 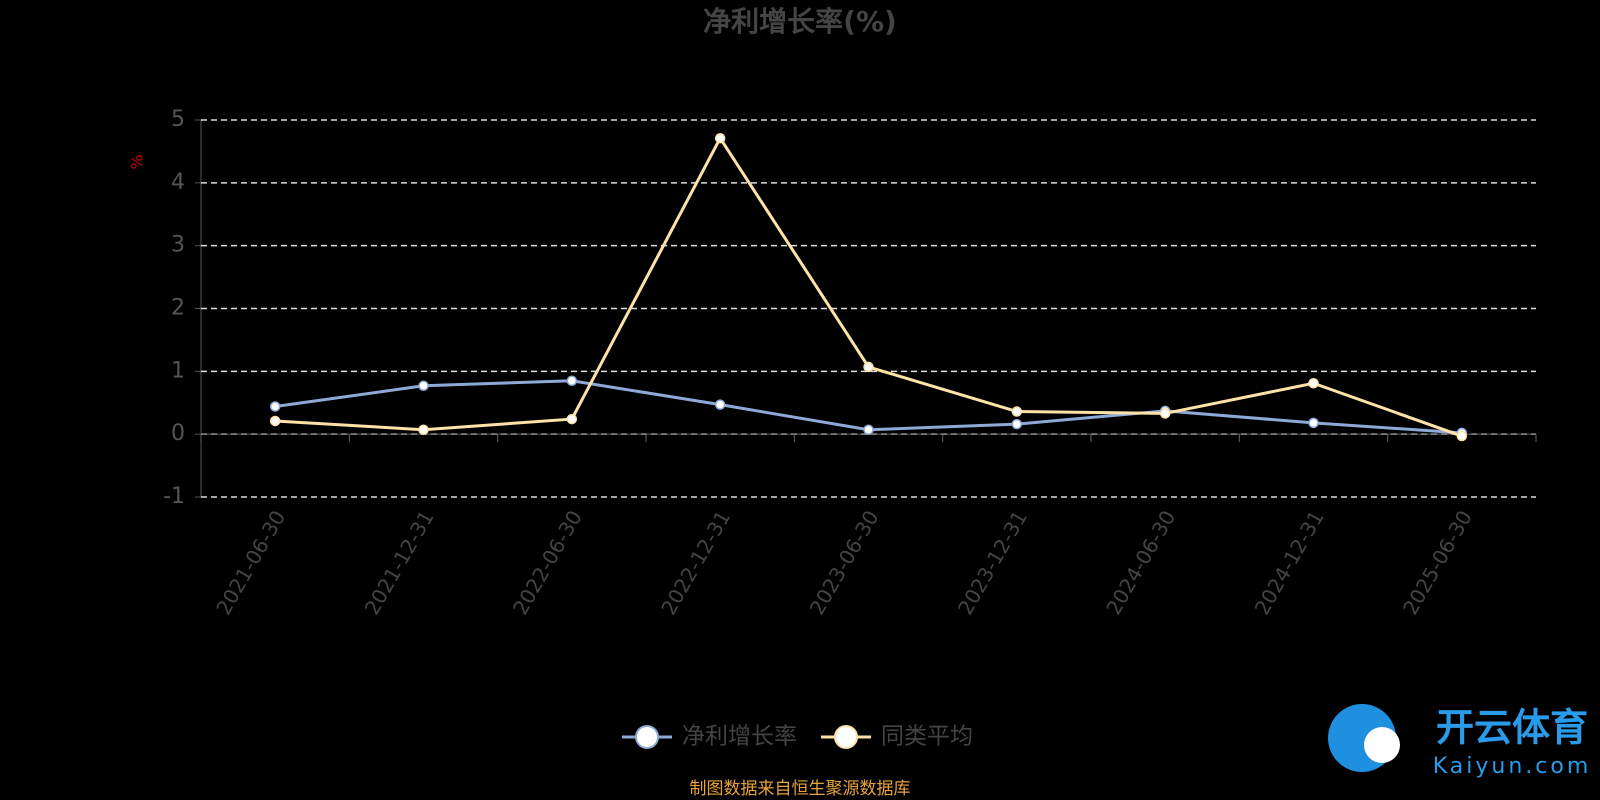 I want to click on y-tick-label: 0, so click(x=178, y=433).